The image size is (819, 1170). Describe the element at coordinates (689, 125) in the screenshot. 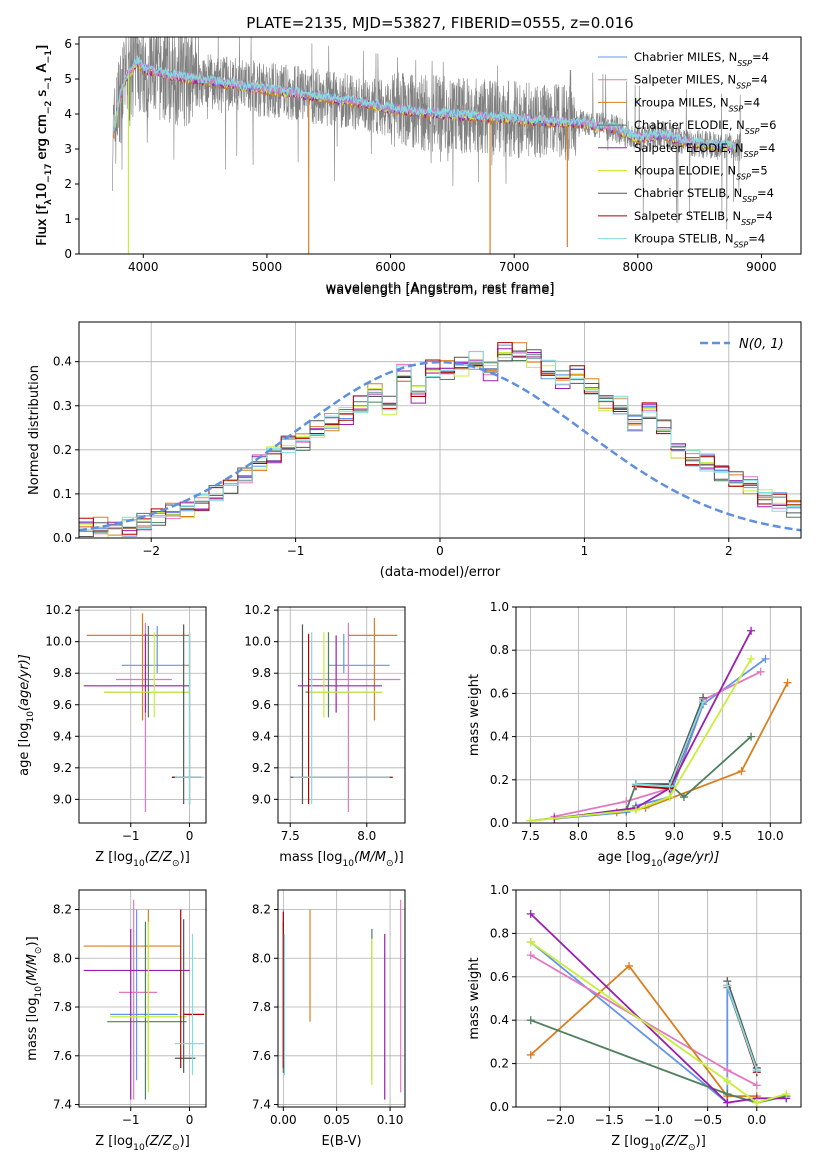

I see `legend-series-name: Chabrier ELODIE, N` at that location.